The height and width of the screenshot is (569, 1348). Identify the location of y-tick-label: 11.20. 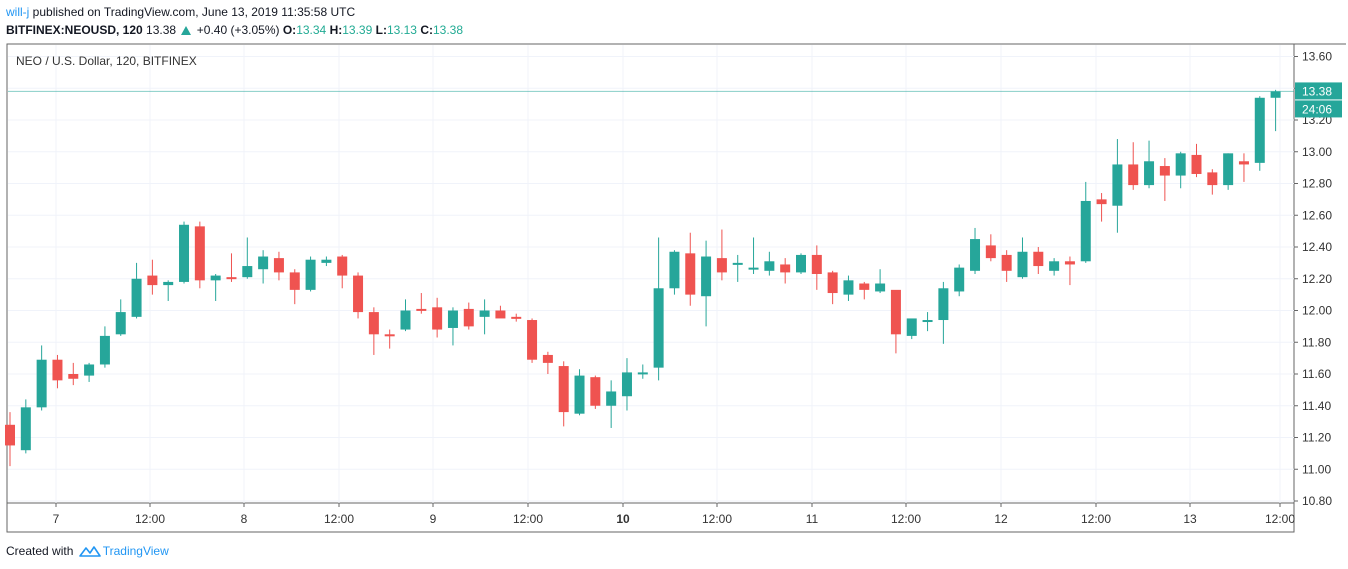
(1316, 438).